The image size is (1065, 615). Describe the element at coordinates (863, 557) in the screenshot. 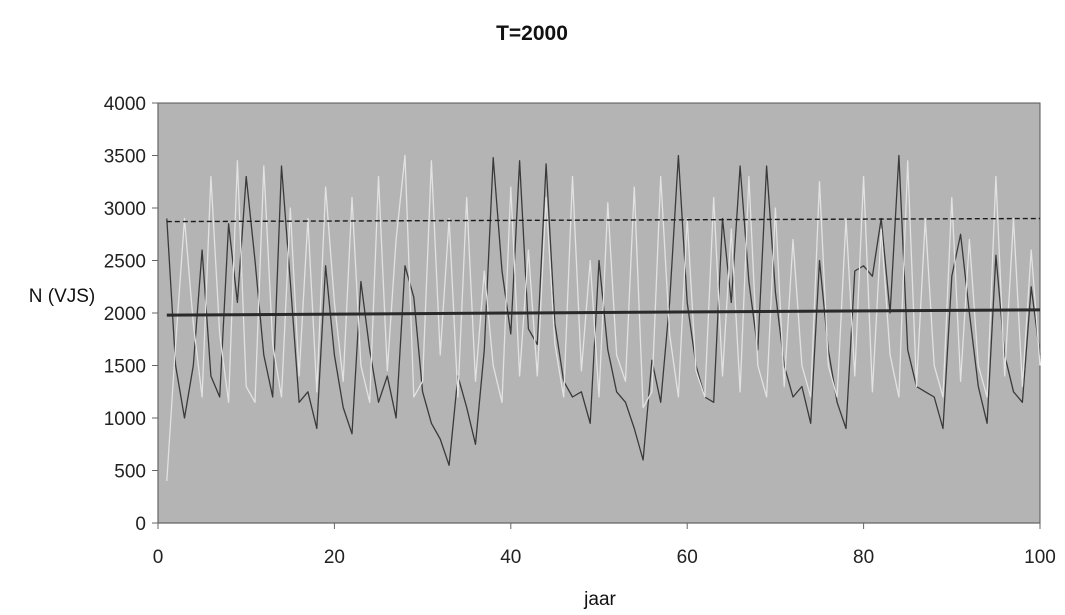

I see `x-tick-label: 80` at that location.